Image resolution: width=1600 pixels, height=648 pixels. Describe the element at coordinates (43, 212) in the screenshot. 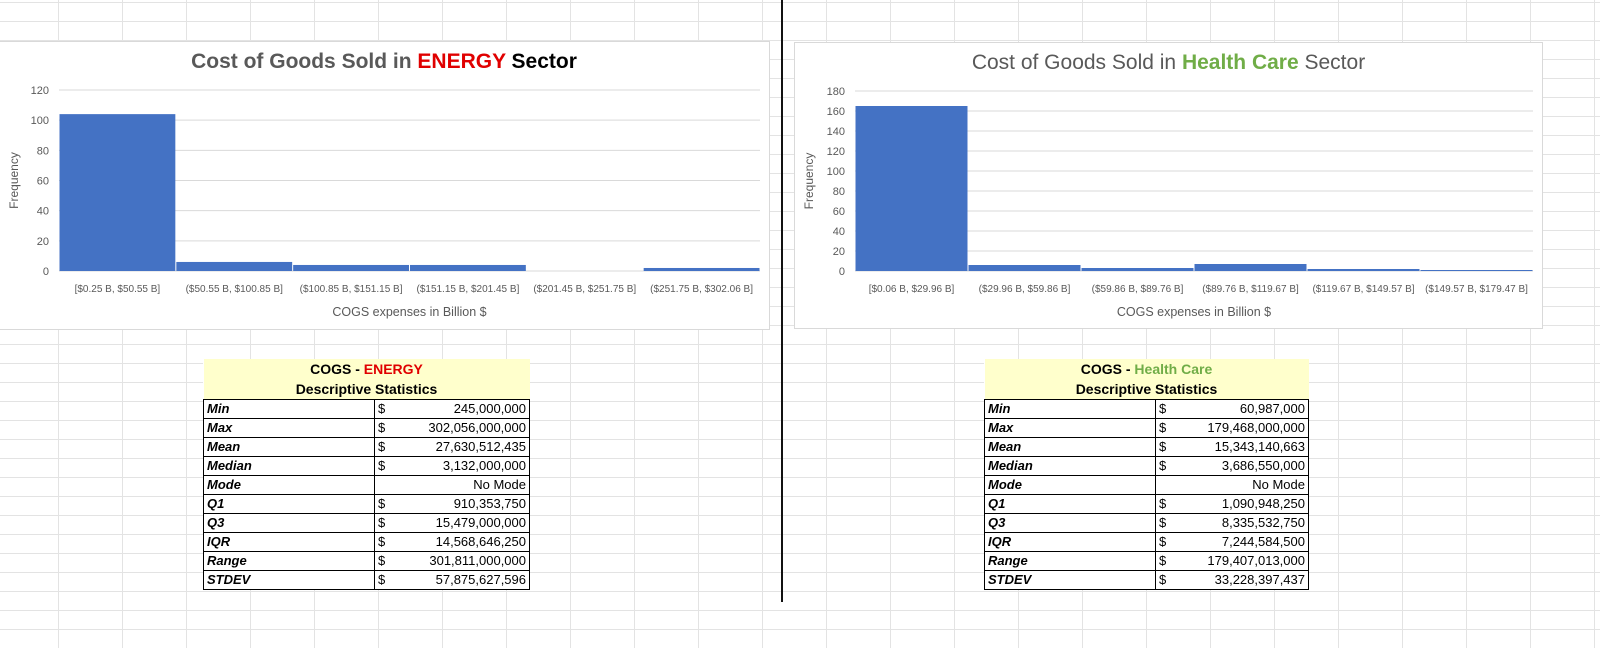

I see `energy-ytick-label: 40` at that location.